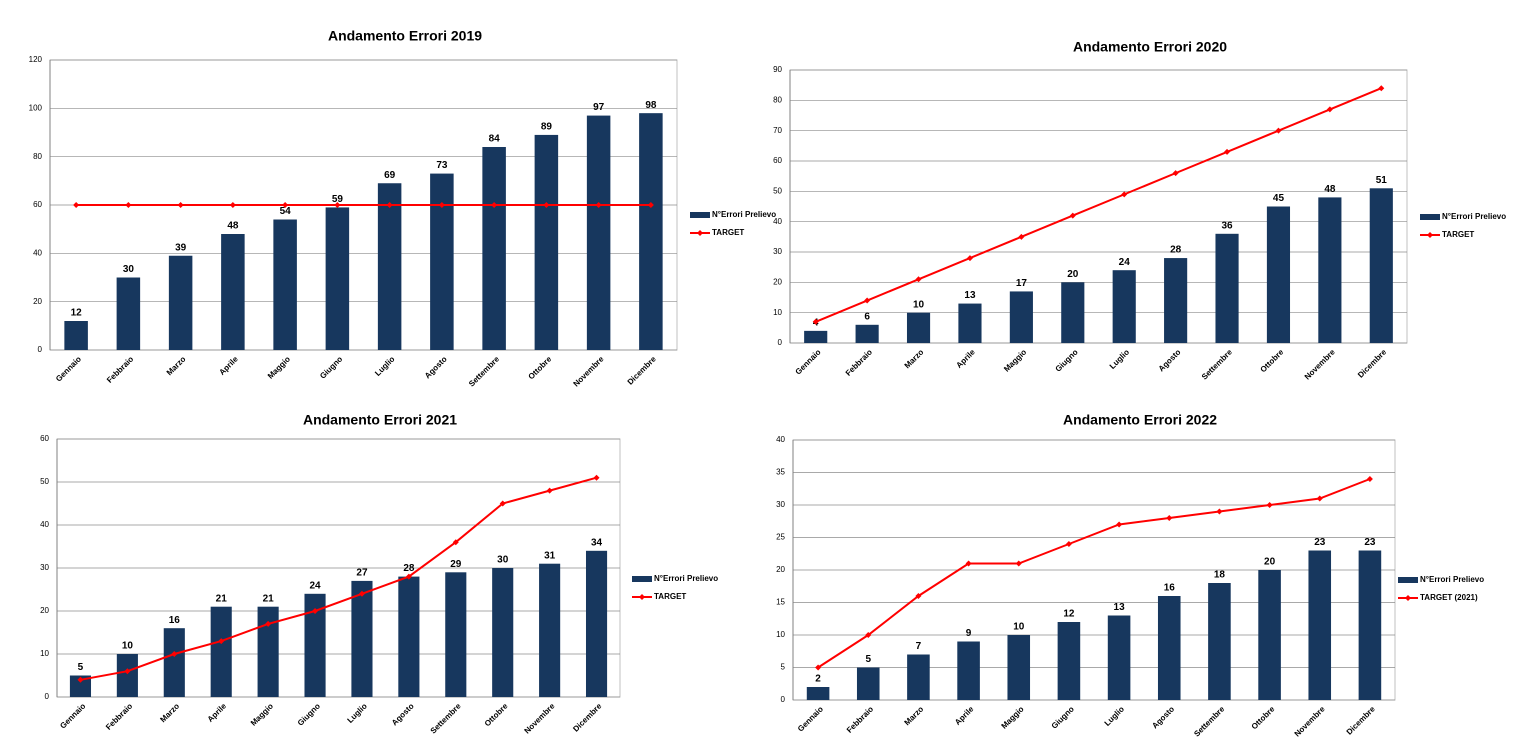  What do you see at coordinates (495, 139) in the screenshot?
I see `data-label: 84` at bounding box center [495, 139].